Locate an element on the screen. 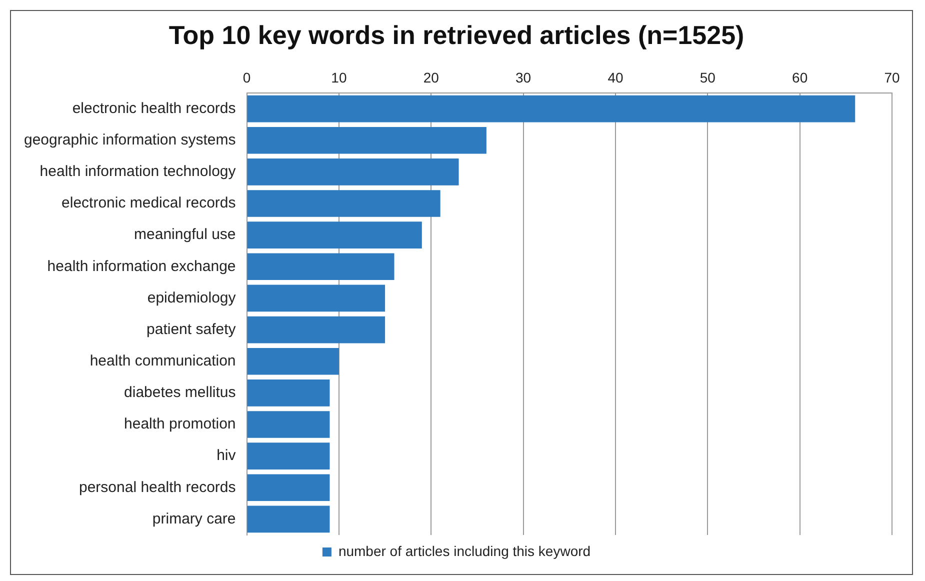 This screenshot has height=581, width=925. y-tick-label: epidemiology is located at coordinates (191, 297).